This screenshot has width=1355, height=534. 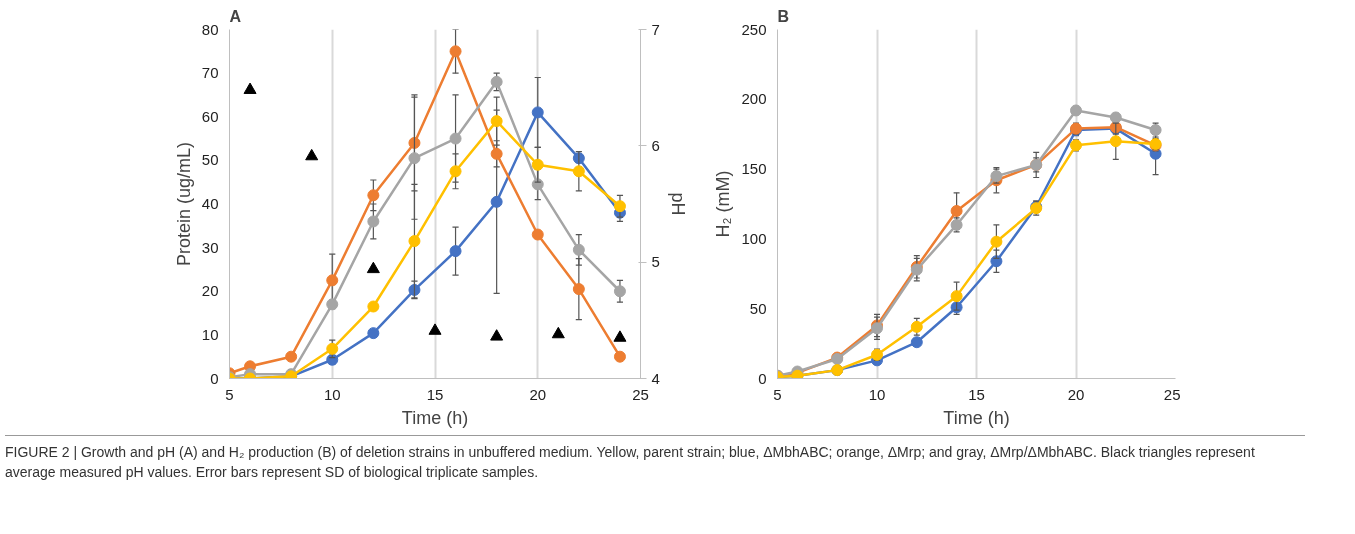 I want to click on y2-tick-label: 6, so click(x=655, y=145).